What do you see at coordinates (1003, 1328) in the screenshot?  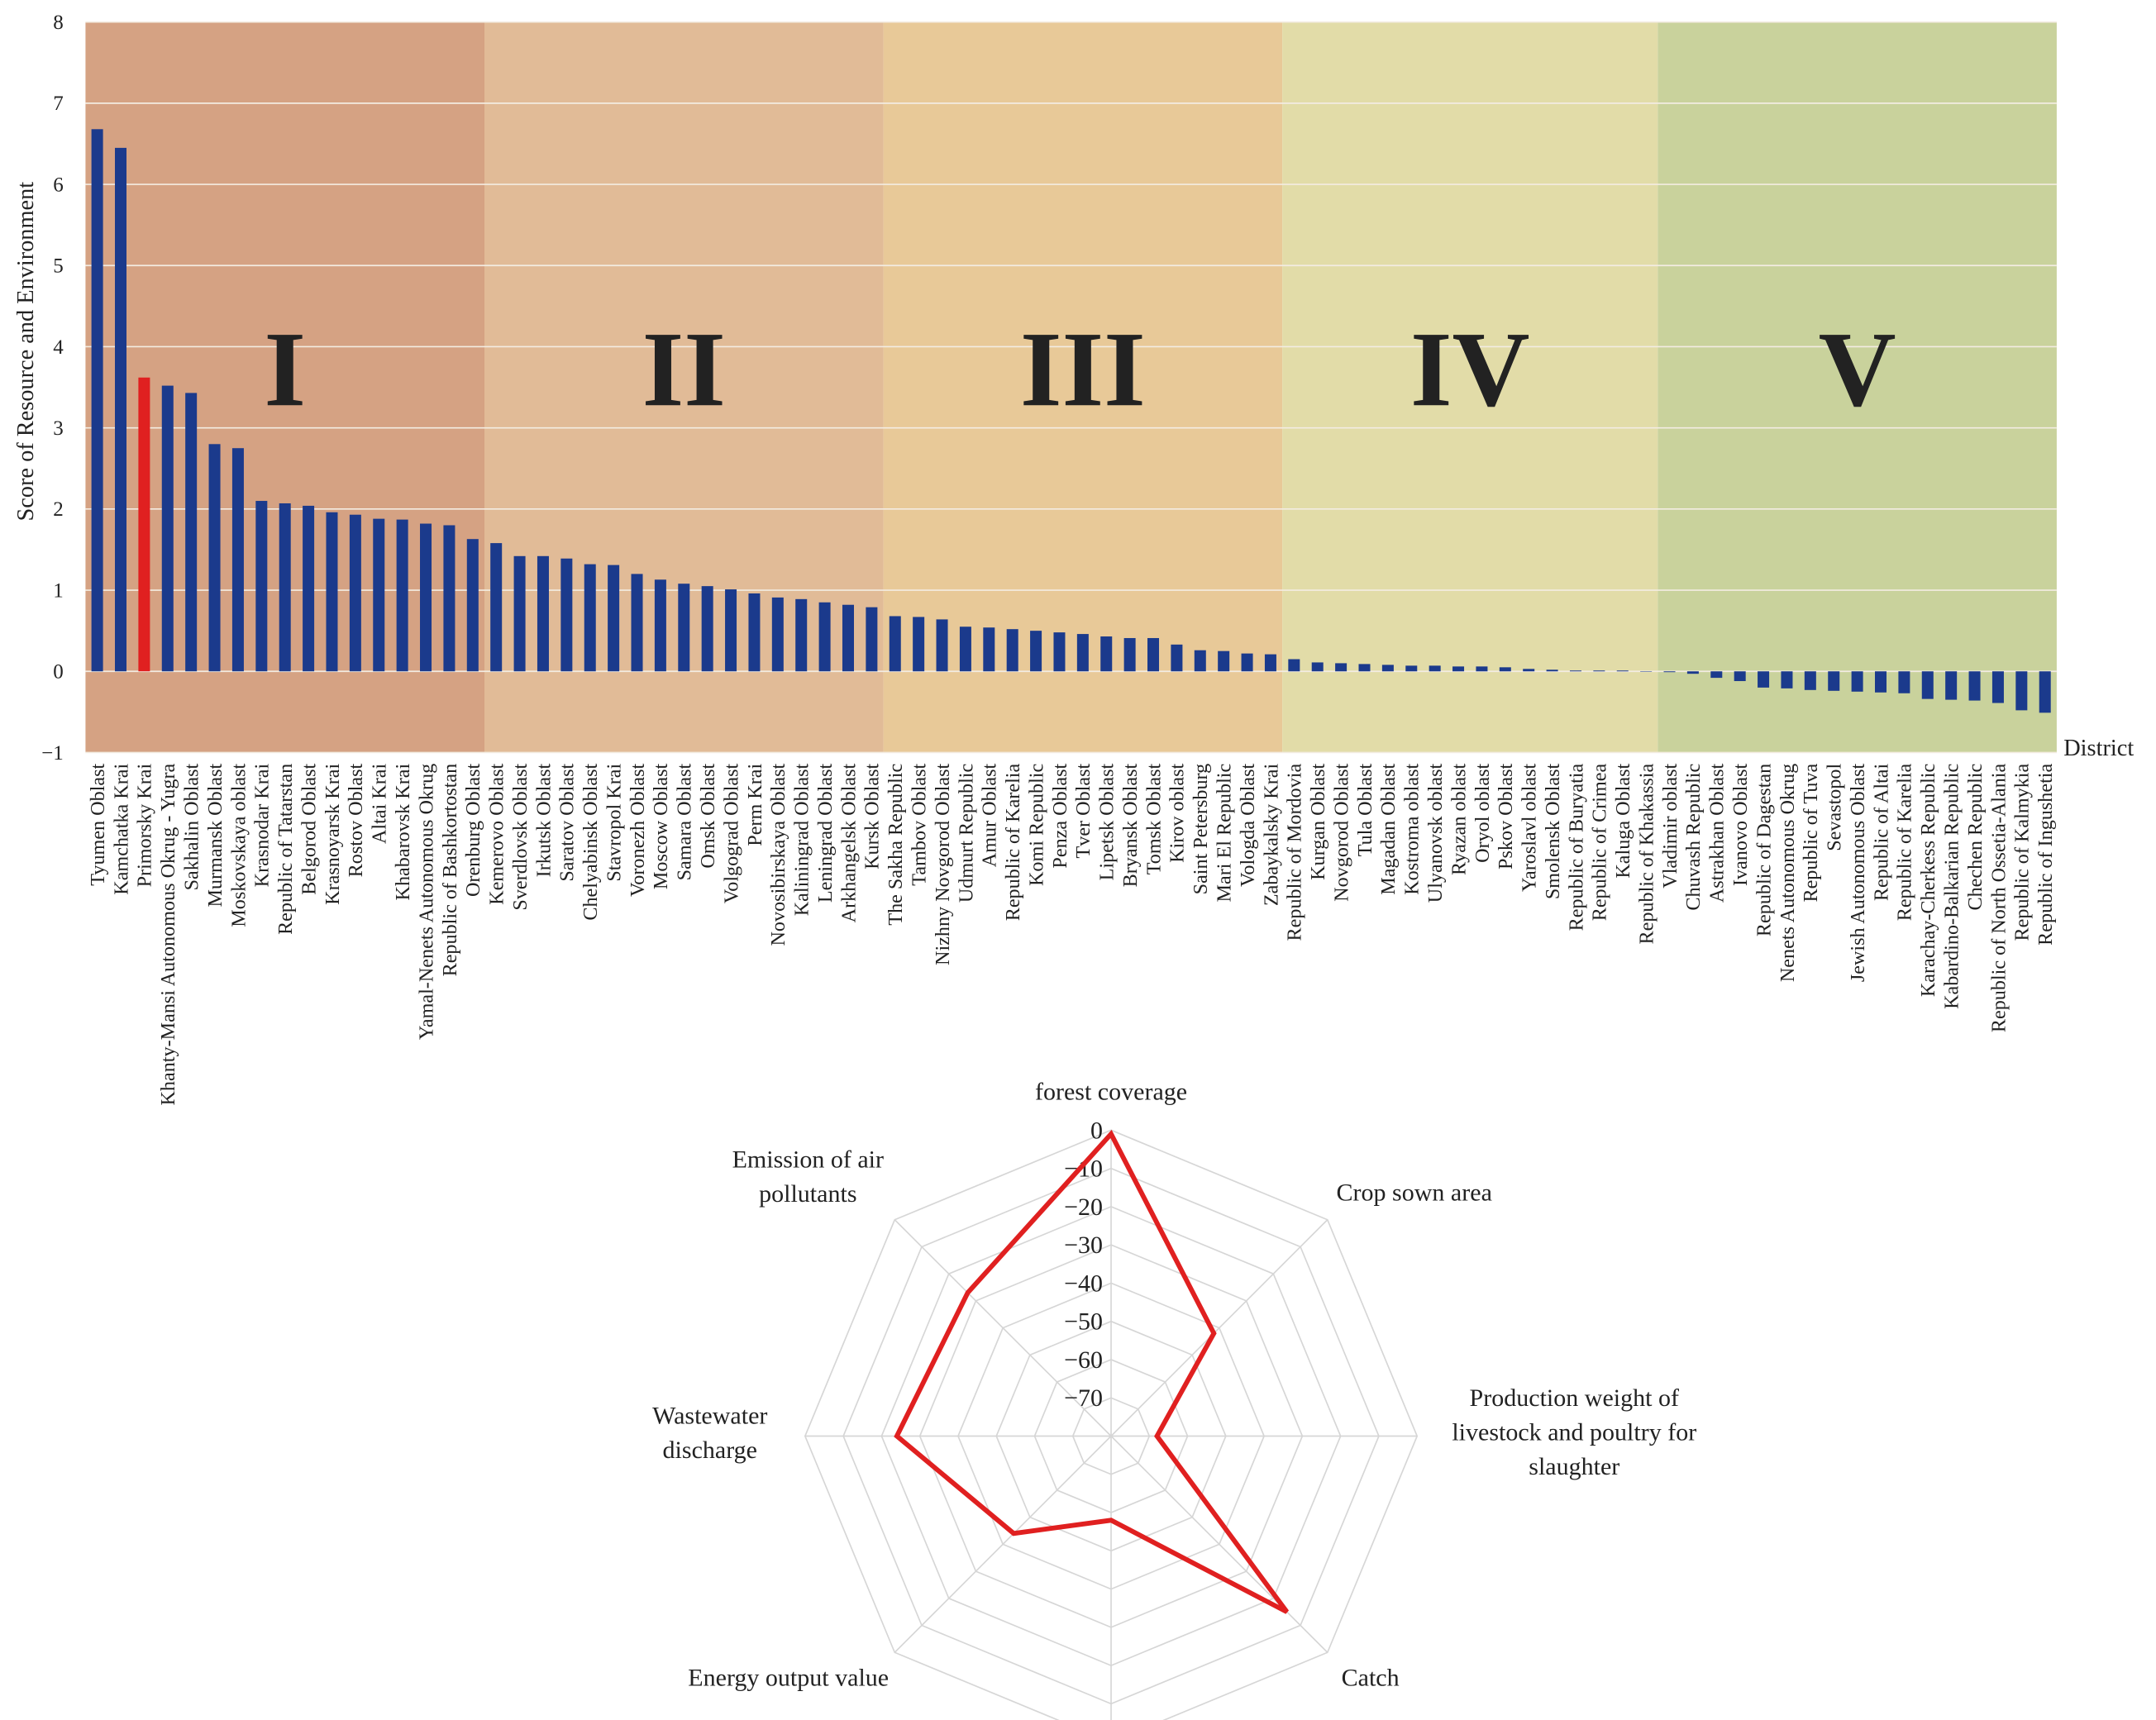 I see `spoke` at bounding box center [1003, 1328].